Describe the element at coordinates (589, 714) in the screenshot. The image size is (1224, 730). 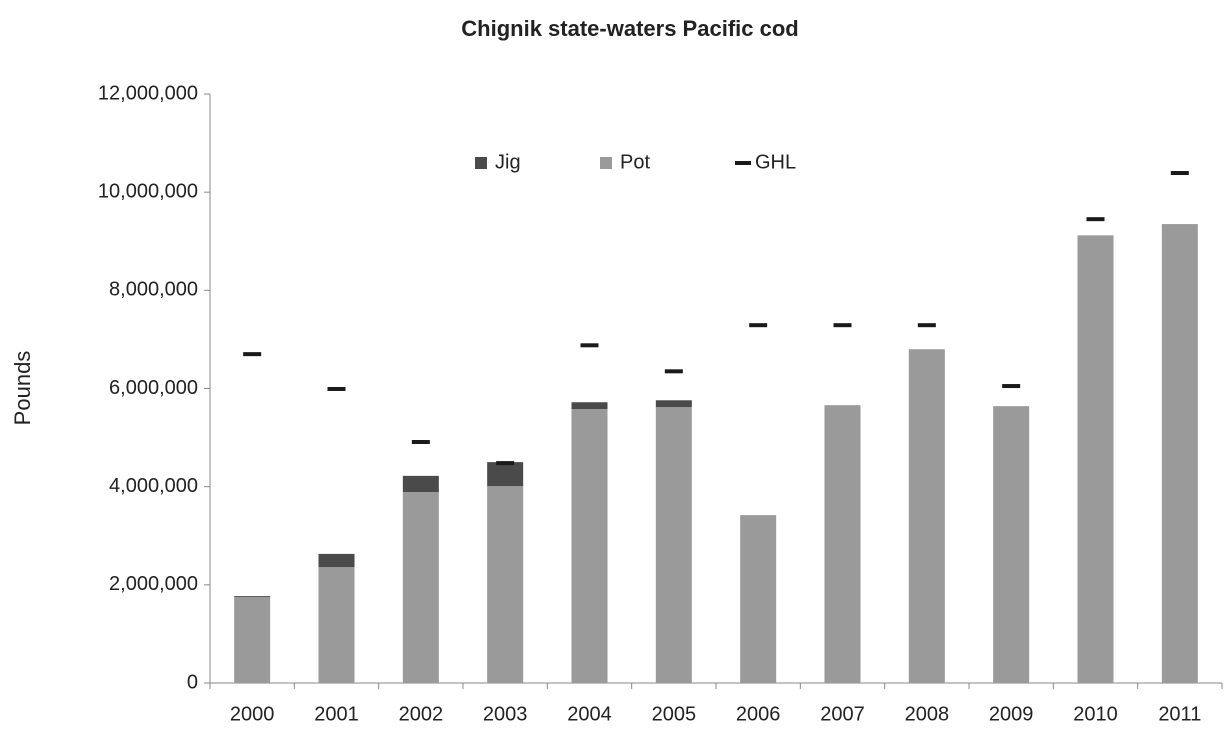
I see `x-tick-label: 2004` at that location.